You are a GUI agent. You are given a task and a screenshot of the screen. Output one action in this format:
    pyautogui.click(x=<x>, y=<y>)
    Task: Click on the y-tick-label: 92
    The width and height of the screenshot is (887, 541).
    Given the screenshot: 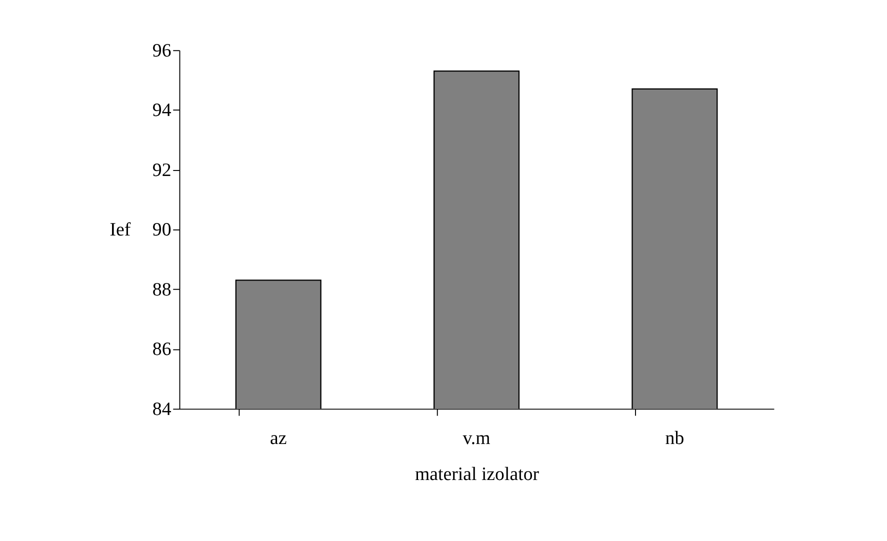 What is the action you would take?
    pyautogui.click(x=162, y=170)
    